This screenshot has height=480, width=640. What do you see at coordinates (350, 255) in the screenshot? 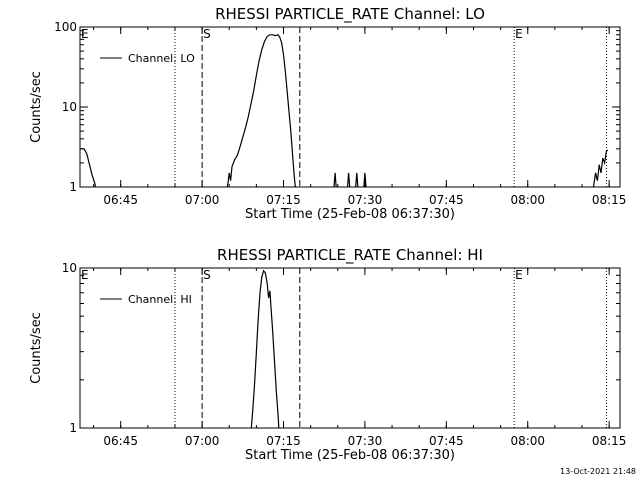
I see `chart-title: RHESSI PARTICLE_RATE Channel: HI` at bounding box center [350, 255].